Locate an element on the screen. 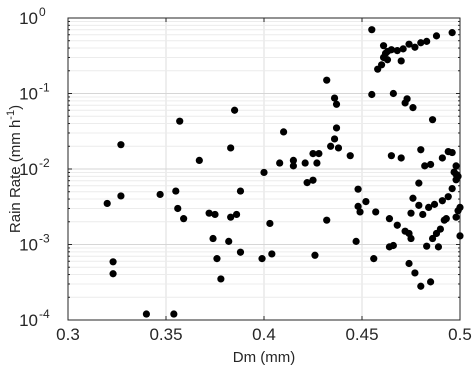 This screenshot has height=369, width=474. x-tick-label: 0.3 is located at coordinates (68, 334).